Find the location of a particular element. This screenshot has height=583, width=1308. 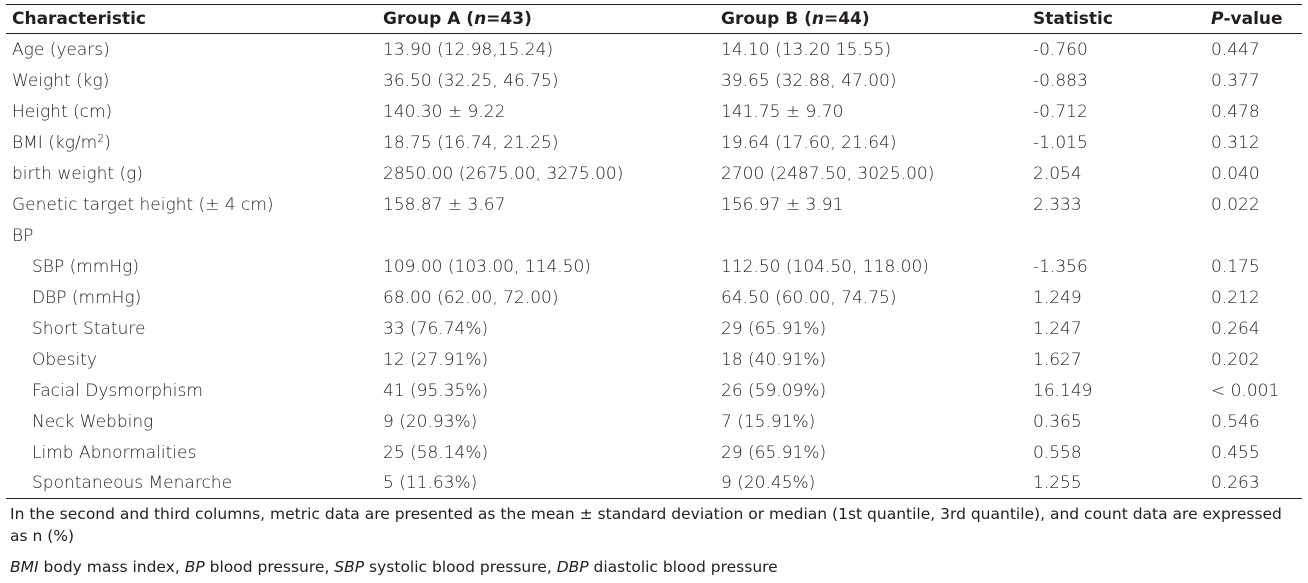

abbr-definition: body mass index, is located at coordinates (111, 567).